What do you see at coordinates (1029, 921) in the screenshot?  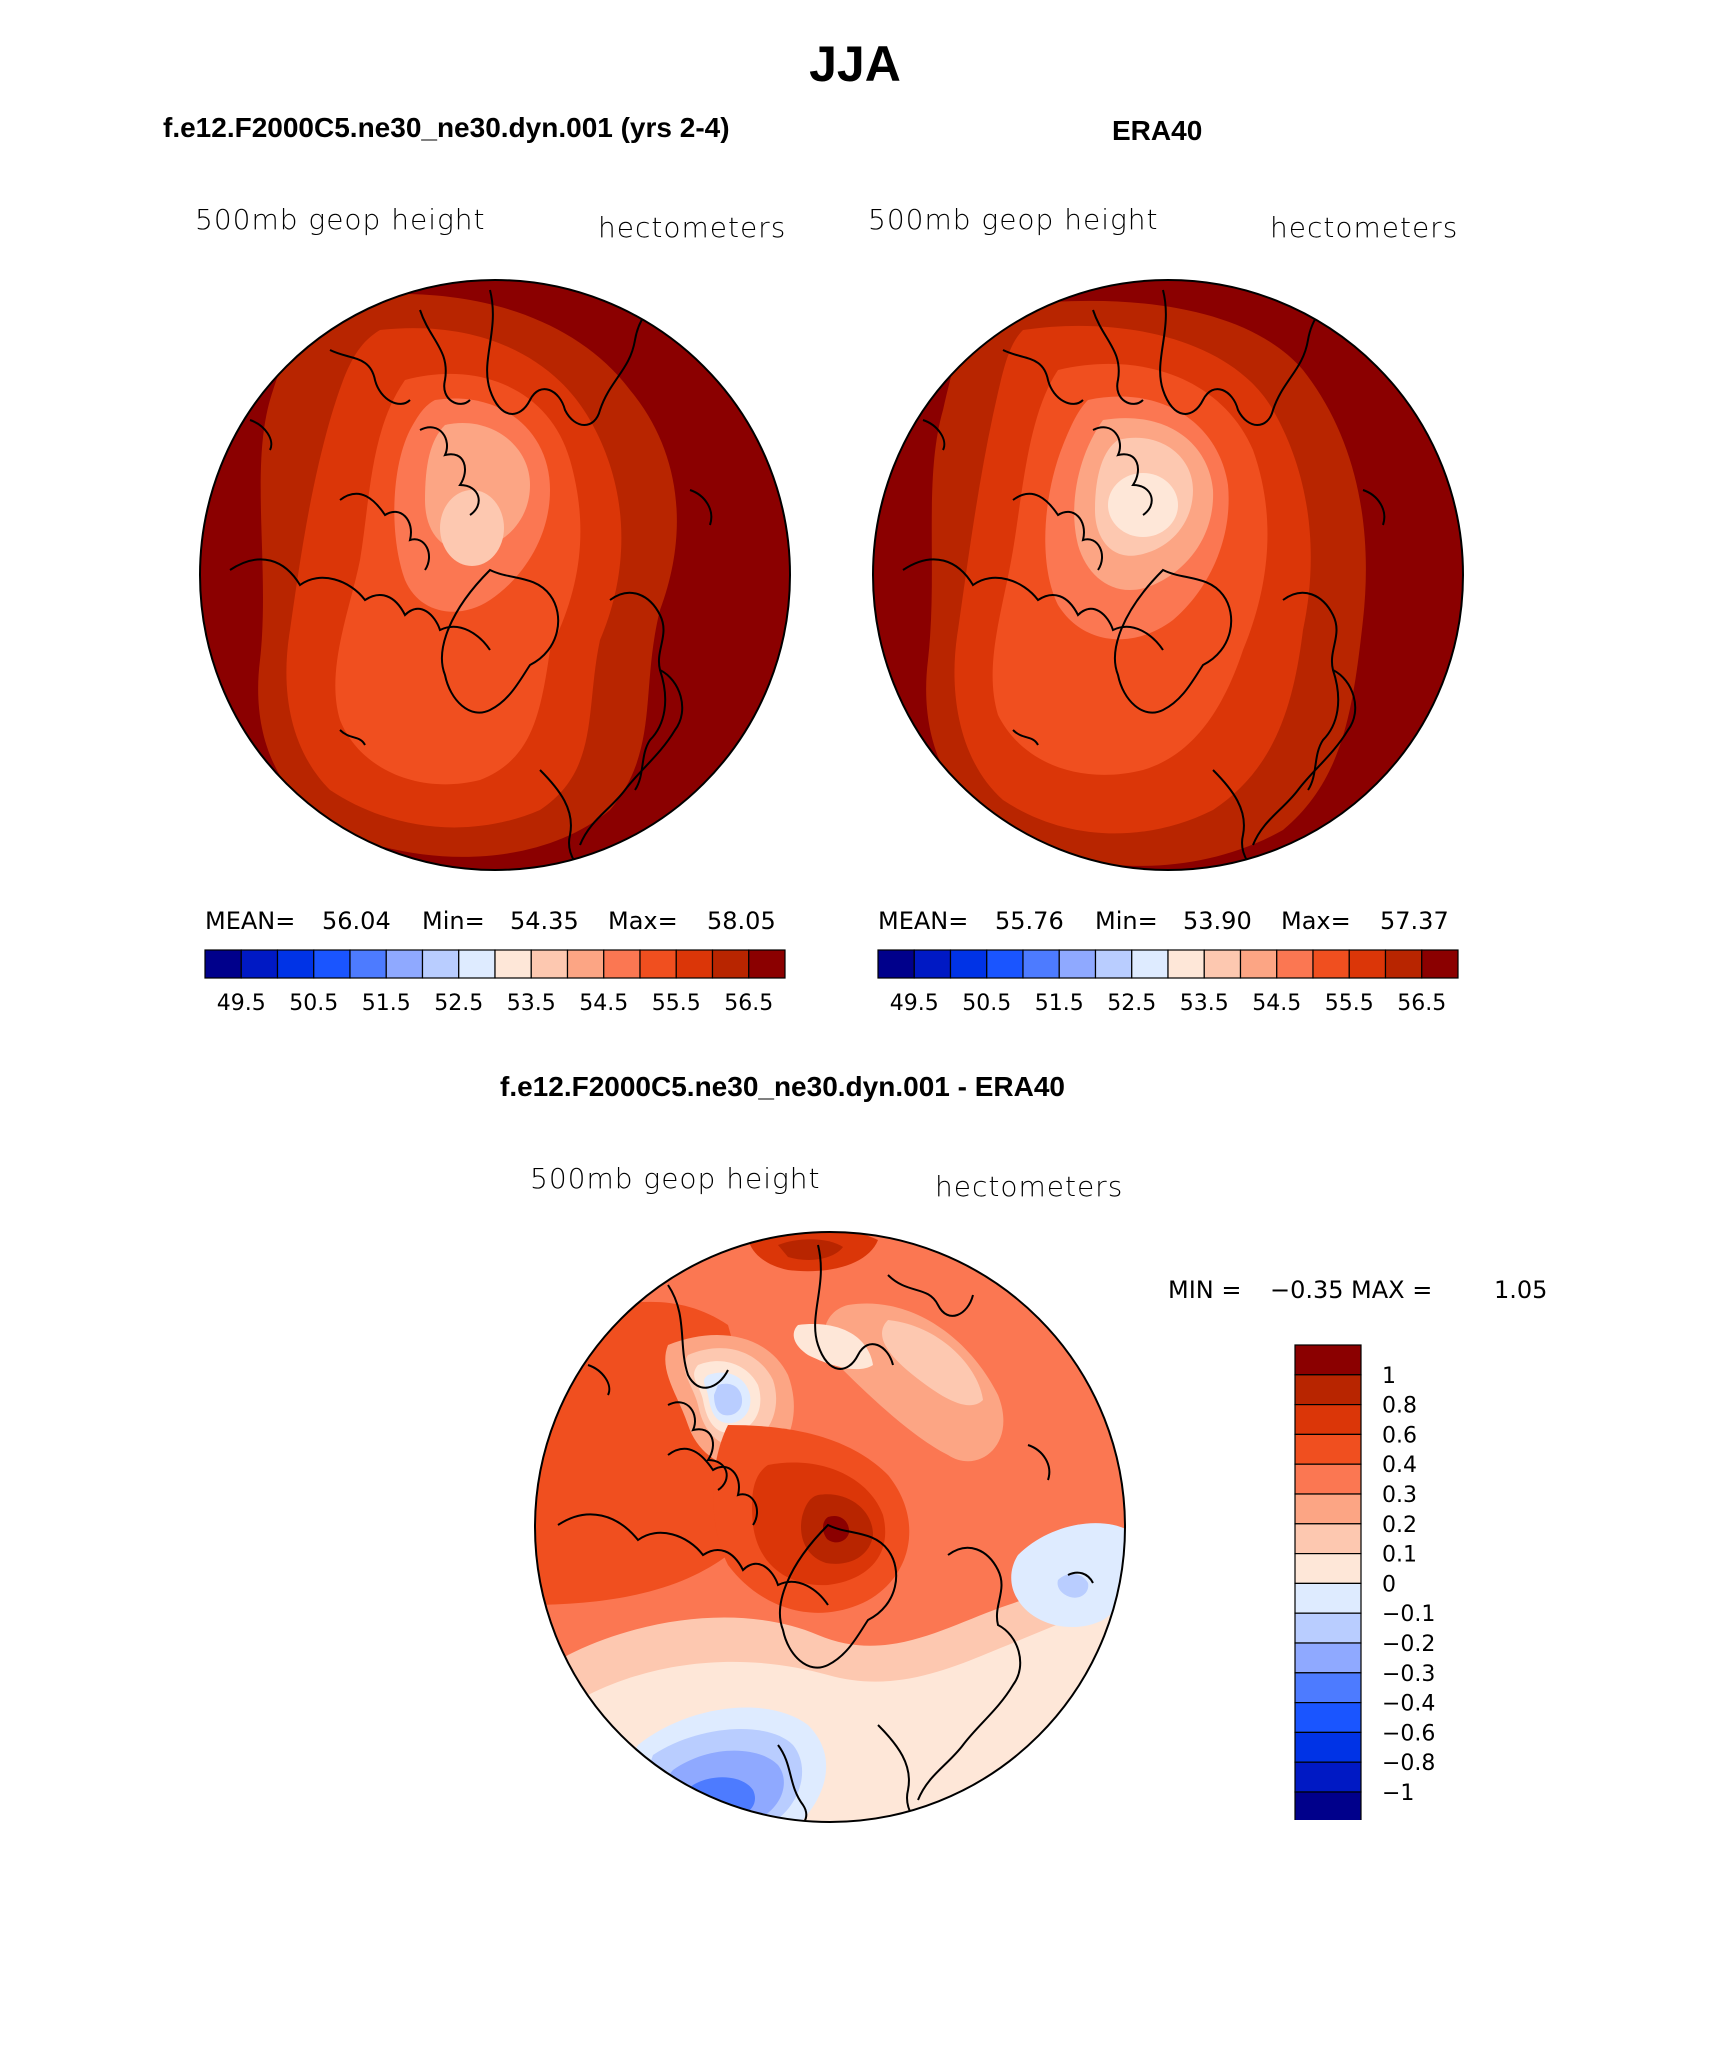 I see `era40-mean-value: 55.76` at bounding box center [1029, 921].